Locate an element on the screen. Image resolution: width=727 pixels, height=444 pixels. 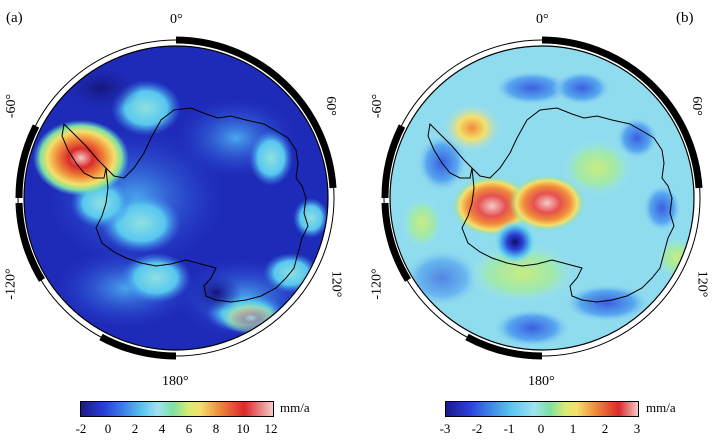
panel-a-deg-right: 60° is located at coordinates (330, 106).